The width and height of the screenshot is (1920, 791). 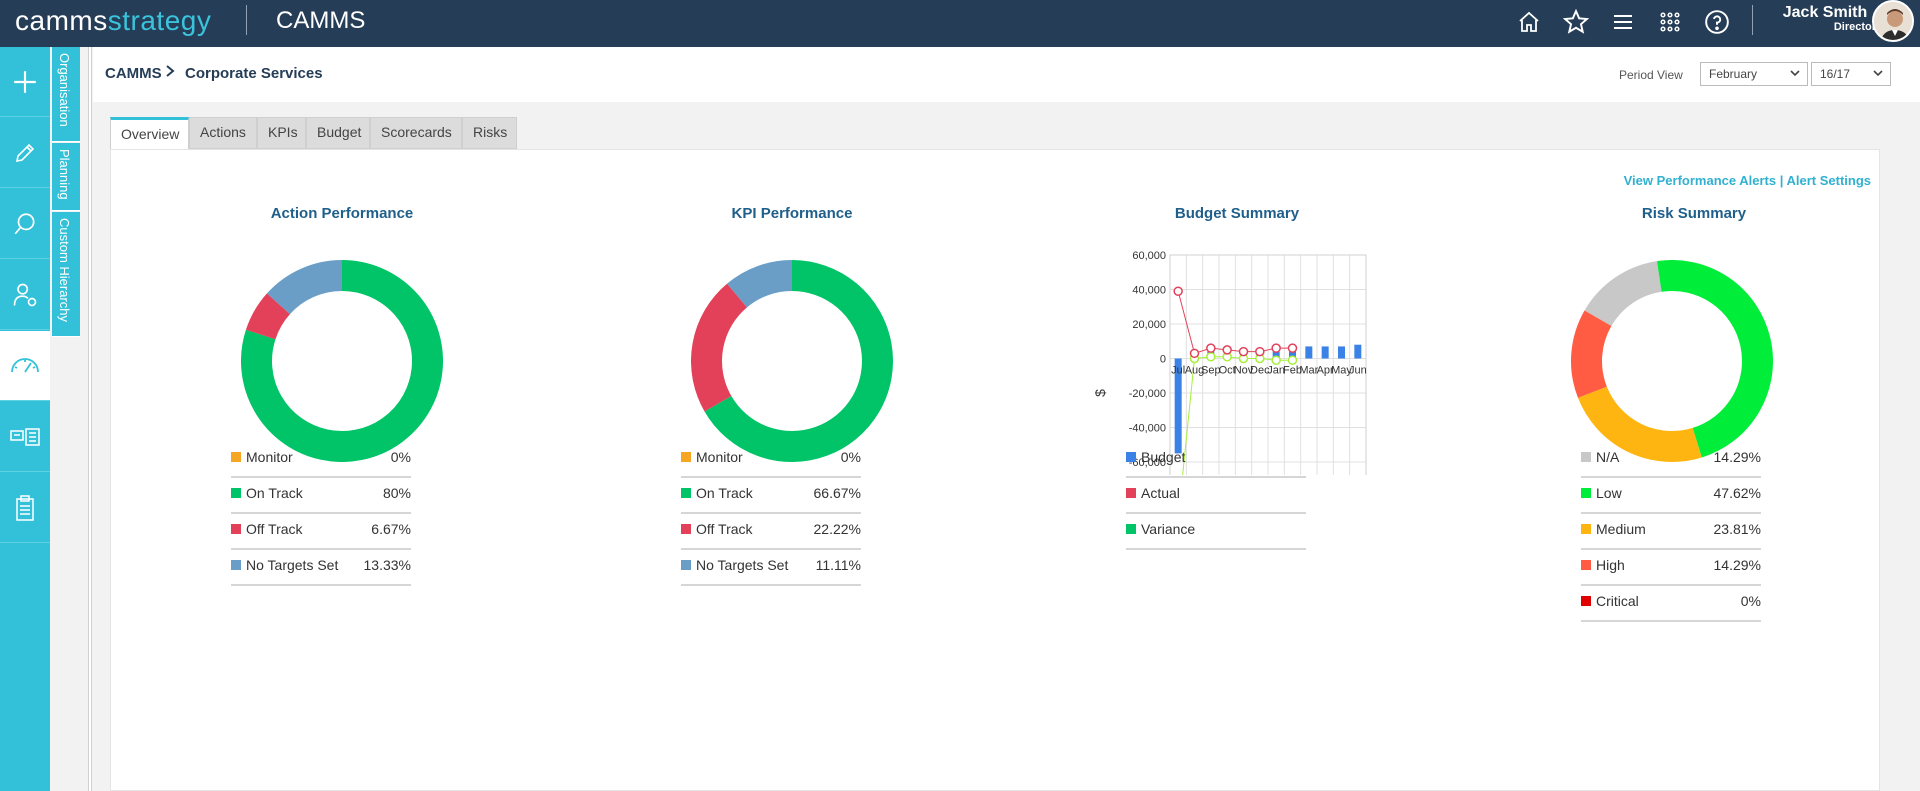 I want to click on kpi-performance-donut, so click(x=792, y=361).